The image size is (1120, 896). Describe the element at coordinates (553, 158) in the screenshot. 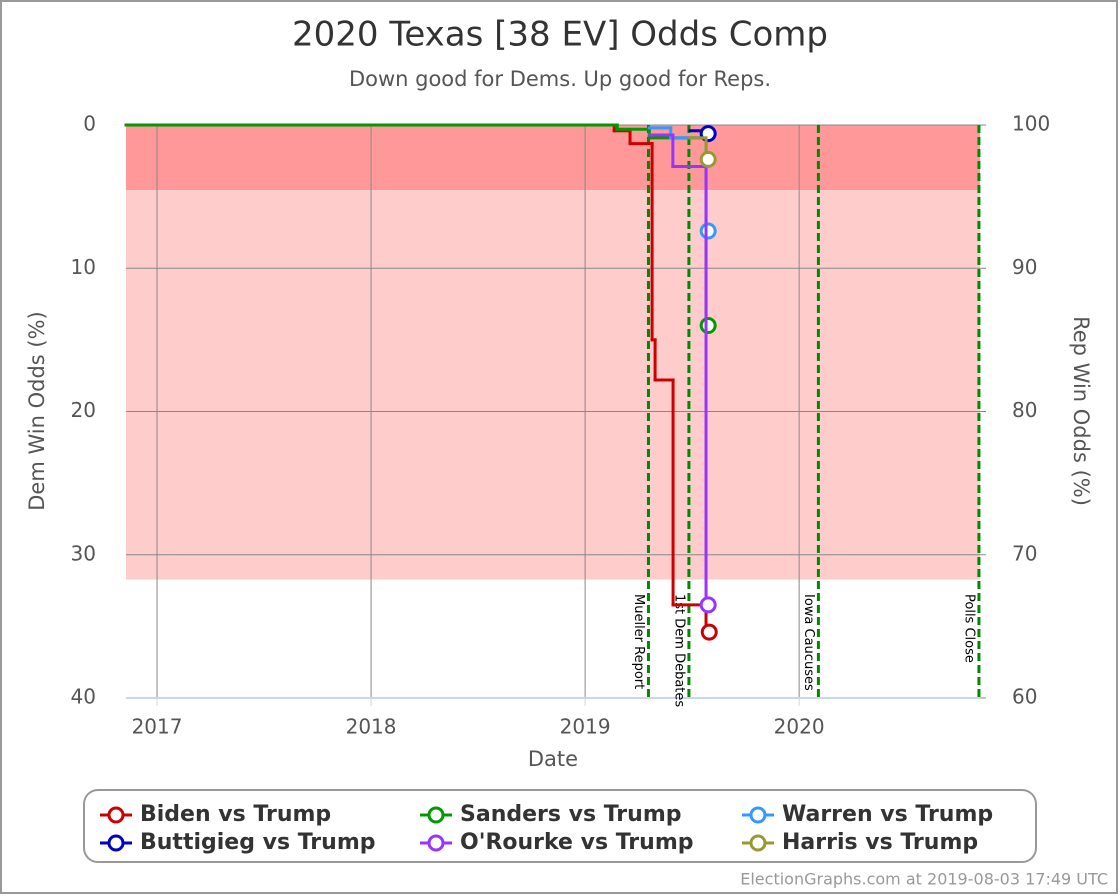

I see `band` at that location.